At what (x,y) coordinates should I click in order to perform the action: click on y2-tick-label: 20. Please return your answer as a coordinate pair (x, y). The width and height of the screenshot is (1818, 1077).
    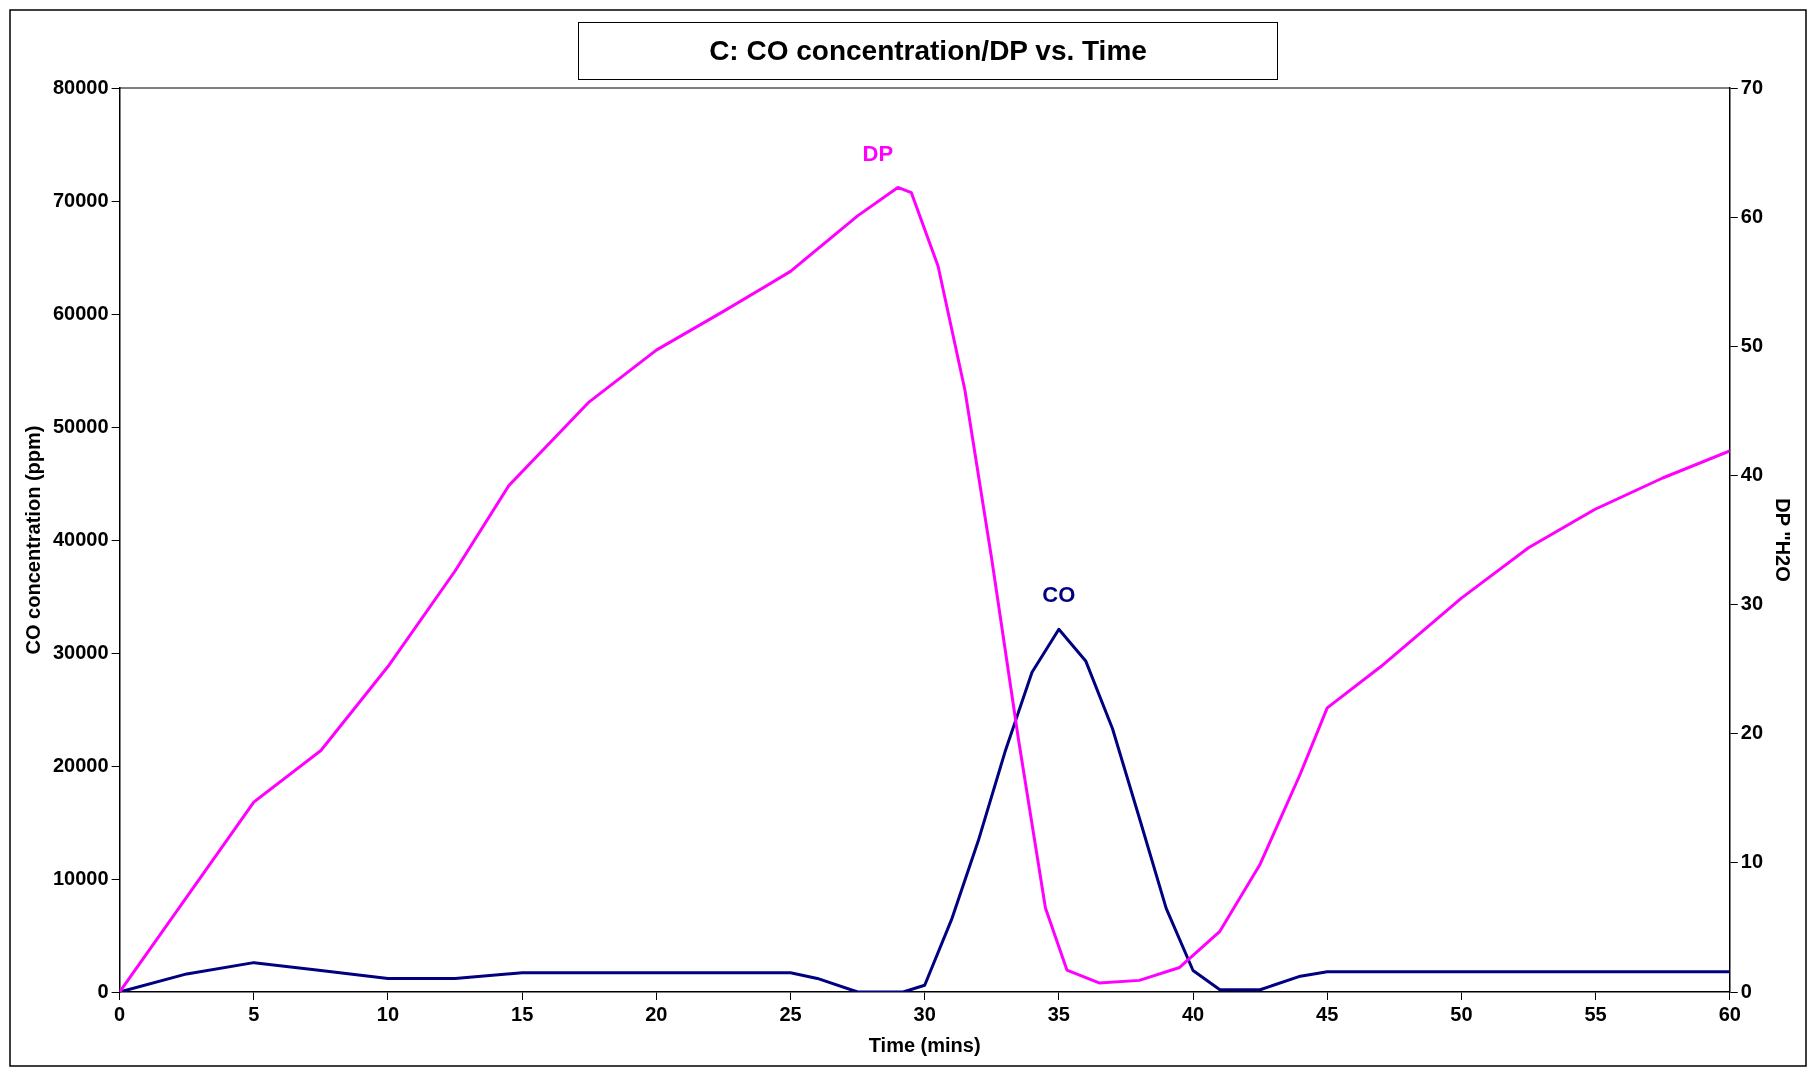
    Looking at the image, I should click on (1751, 732).